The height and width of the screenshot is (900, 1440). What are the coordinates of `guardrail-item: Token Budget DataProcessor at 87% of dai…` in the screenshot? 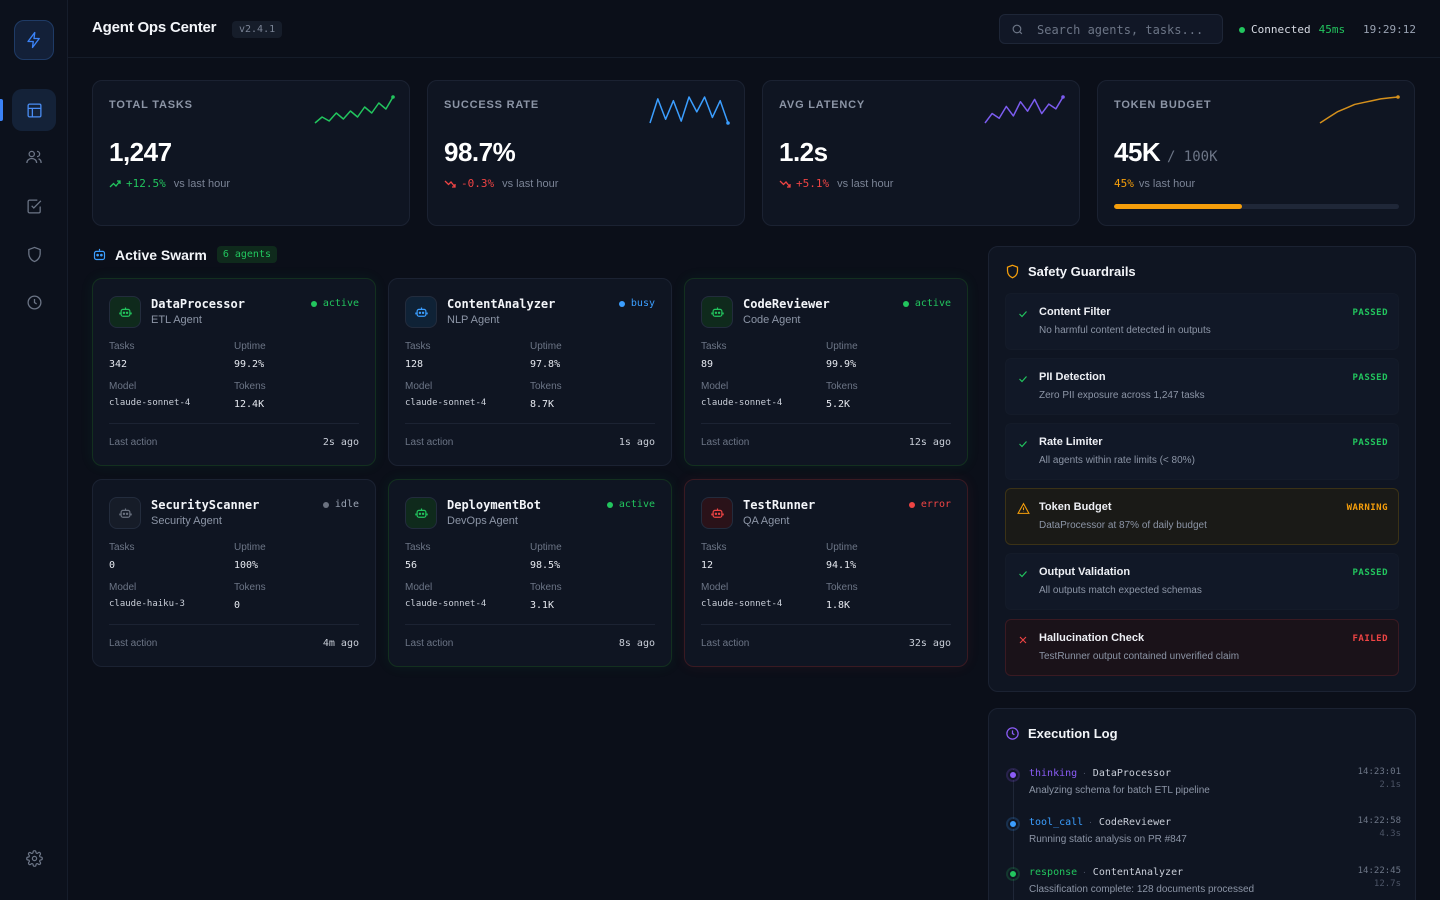 It's located at (1202, 516).